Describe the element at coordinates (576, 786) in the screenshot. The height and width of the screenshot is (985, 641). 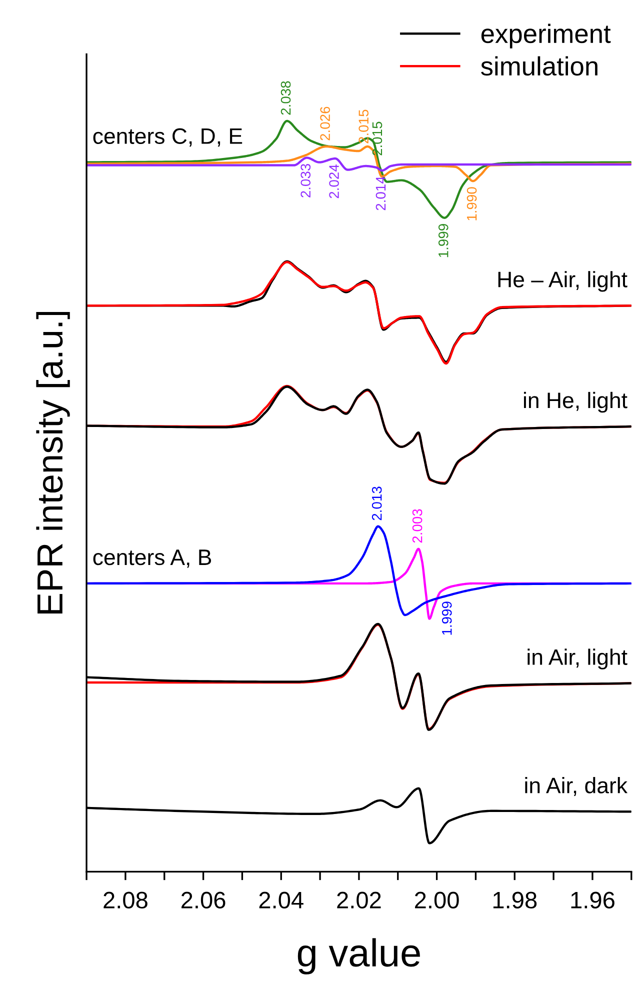
I see `annotation: in Air, dark` at that location.